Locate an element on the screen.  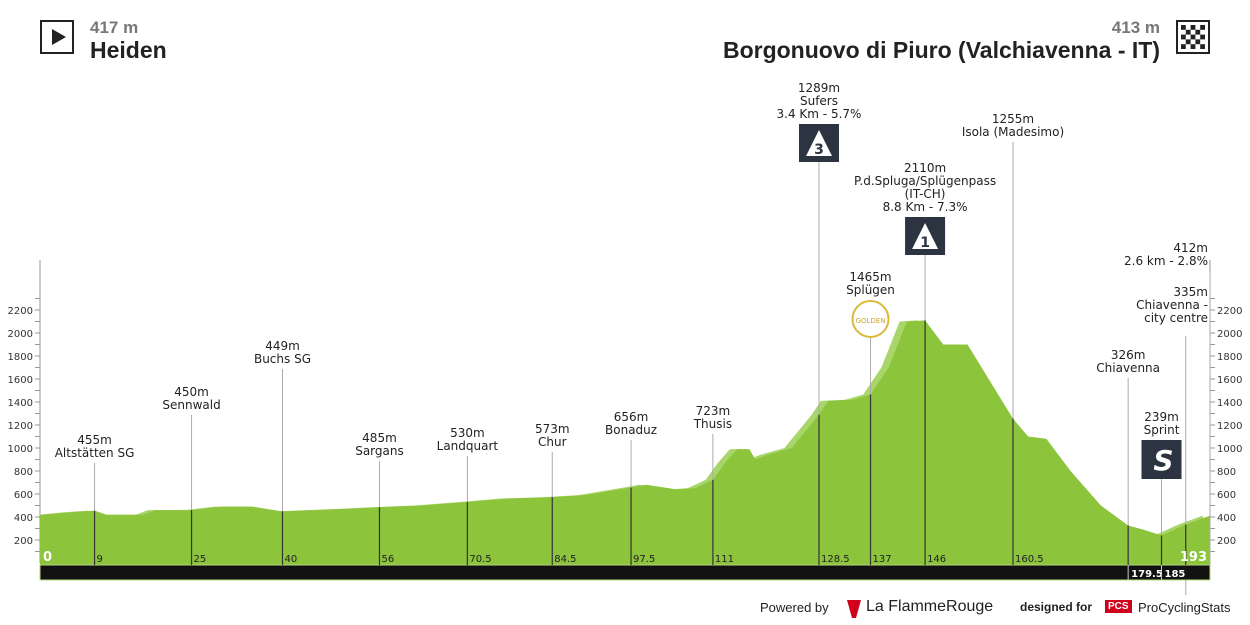
km-marker-label: 128.5 is located at coordinates (835, 559).